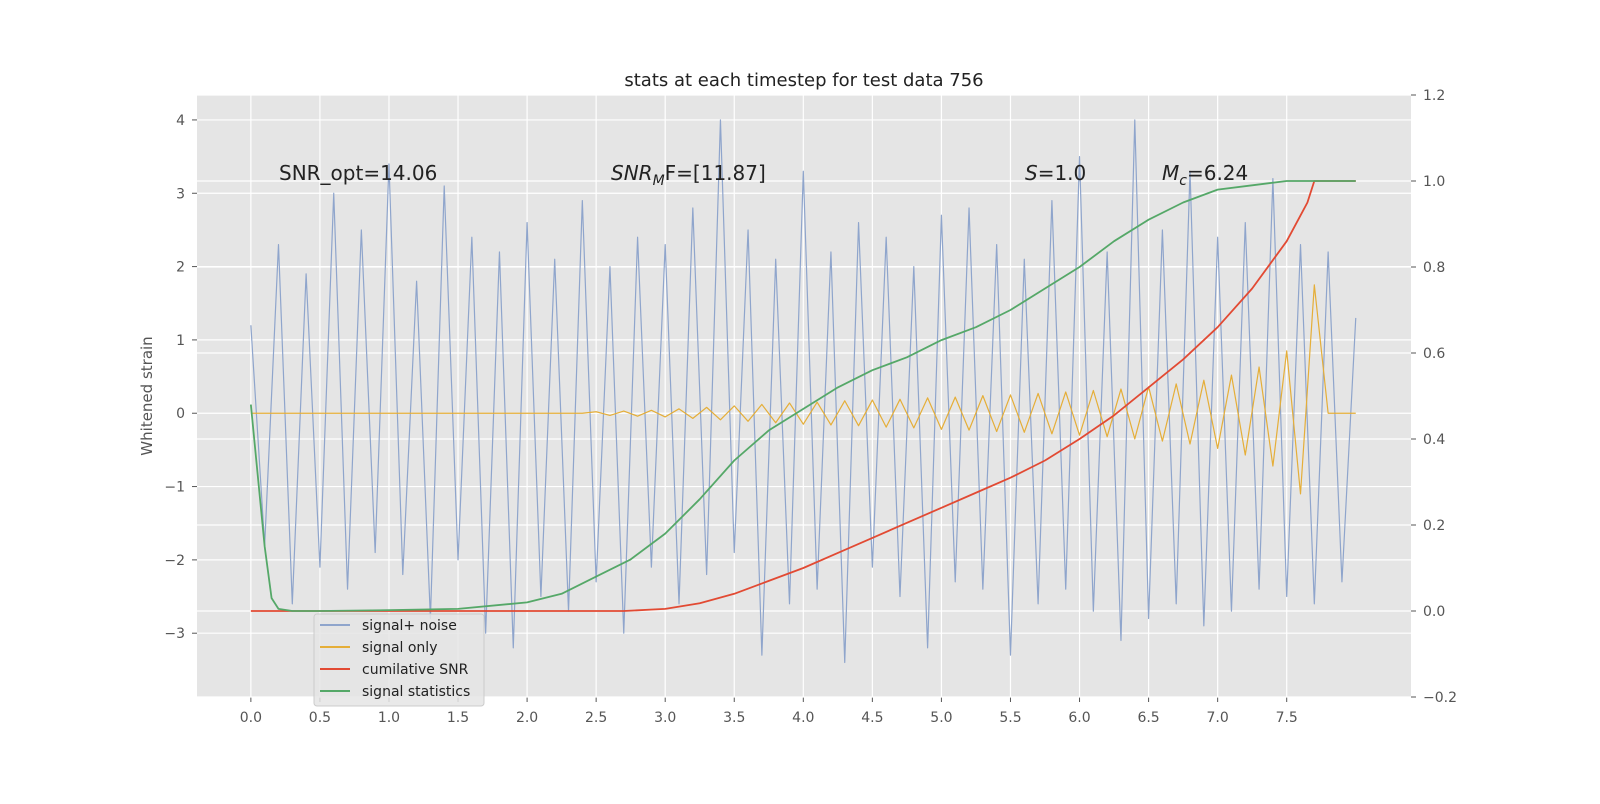  I want to click on annotation: SNR_opt=14.06, so click(358, 173).